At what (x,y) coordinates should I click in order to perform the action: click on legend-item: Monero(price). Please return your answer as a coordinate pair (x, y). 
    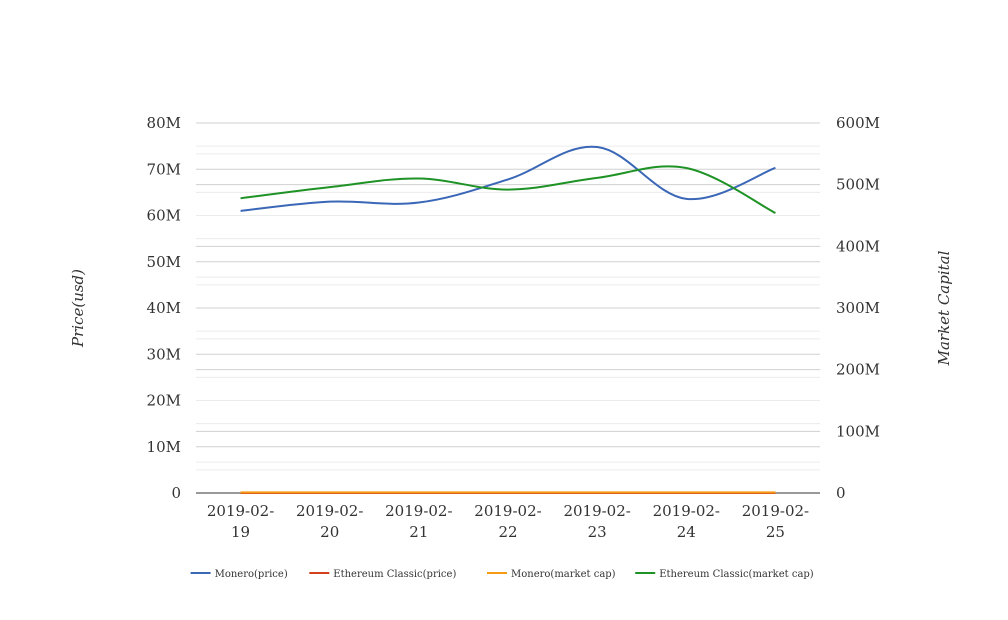
    Looking at the image, I should click on (239, 574).